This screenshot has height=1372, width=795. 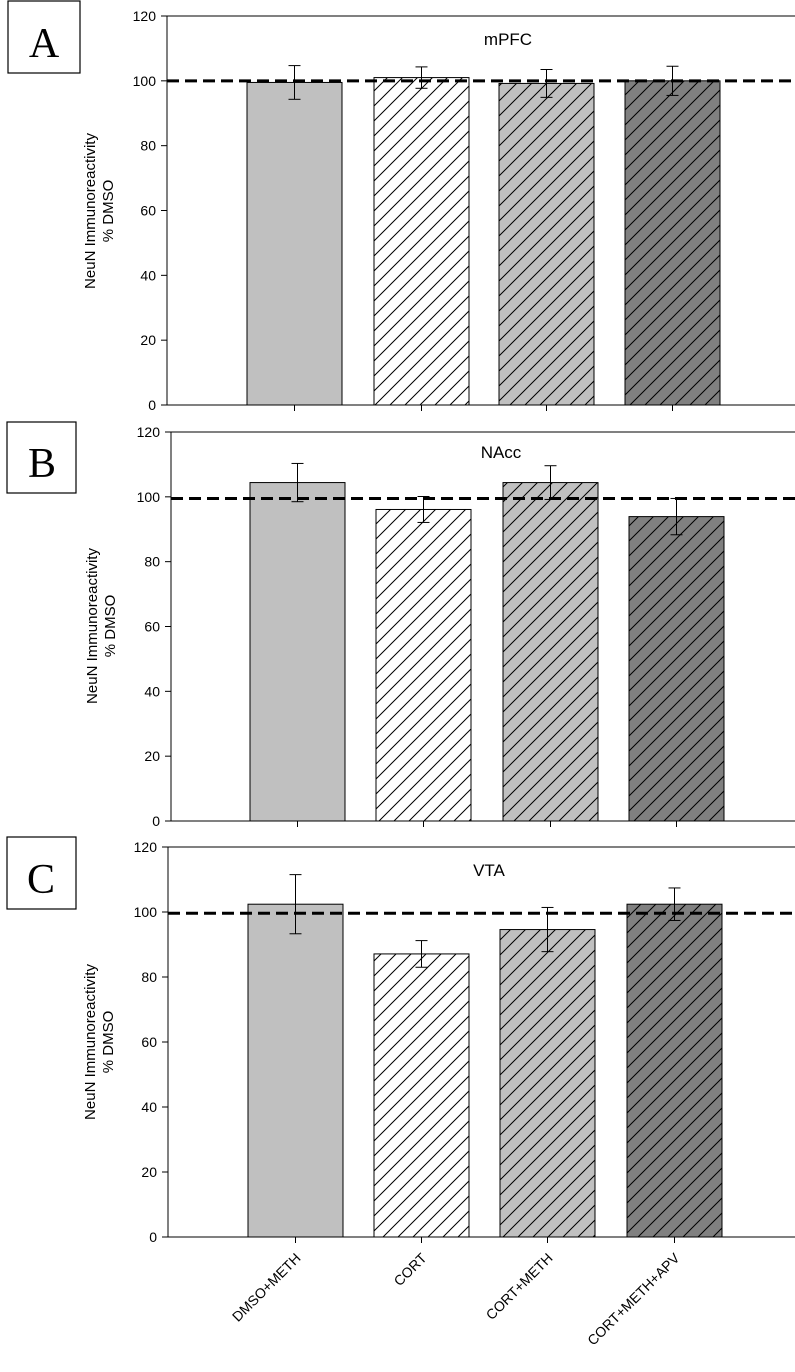 What do you see at coordinates (508, 39) in the screenshot?
I see `panel-title: mPFC` at bounding box center [508, 39].